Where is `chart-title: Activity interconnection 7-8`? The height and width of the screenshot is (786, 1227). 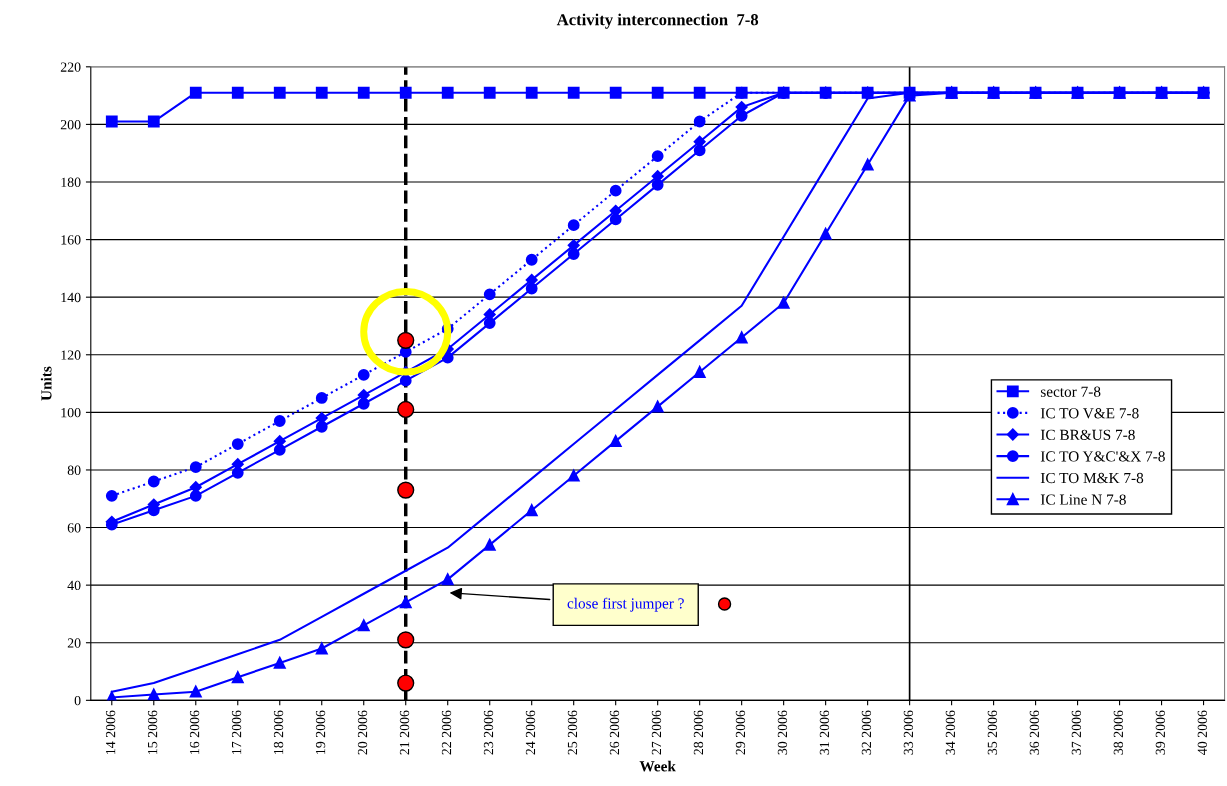 chart-title: Activity interconnection 7-8 is located at coordinates (657, 21).